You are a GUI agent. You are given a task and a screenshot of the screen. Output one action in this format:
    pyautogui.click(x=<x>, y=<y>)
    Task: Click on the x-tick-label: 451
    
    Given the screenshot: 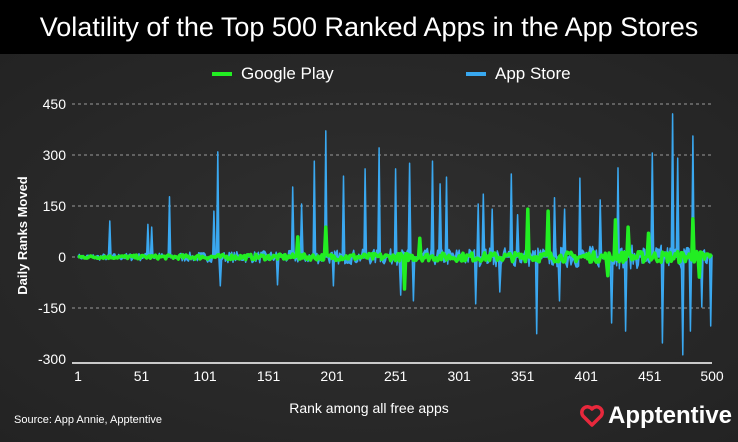 What is the action you would take?
    pyautogui.click(x=650, y=376)
    